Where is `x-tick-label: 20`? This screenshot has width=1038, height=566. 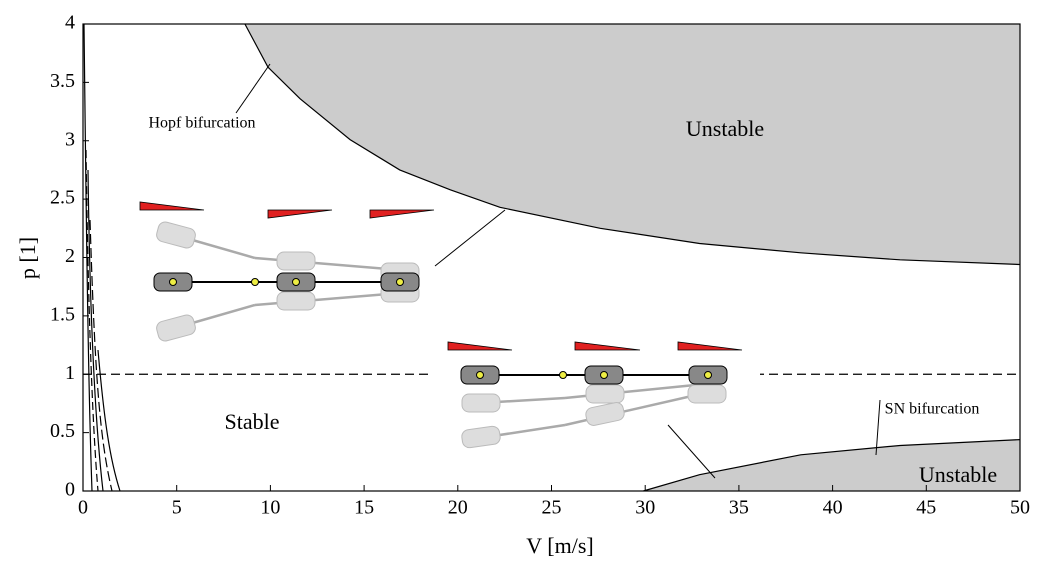 x-tick-label: 20 is located at coordinates (458, 508).